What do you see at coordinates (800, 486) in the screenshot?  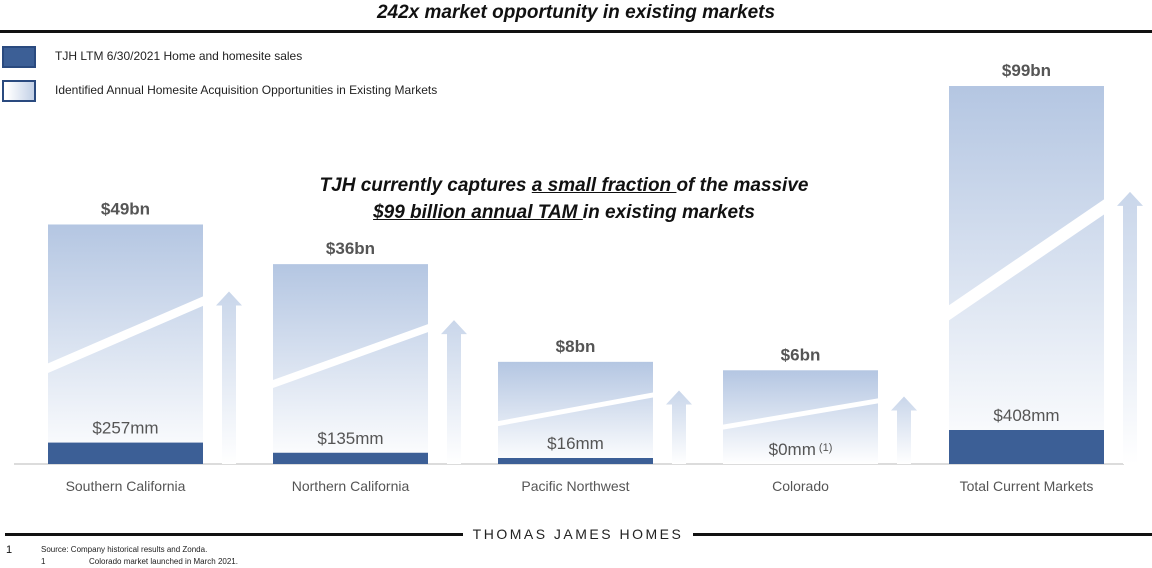 I see `category-label: Colorado` at bounding box center [800, 486].